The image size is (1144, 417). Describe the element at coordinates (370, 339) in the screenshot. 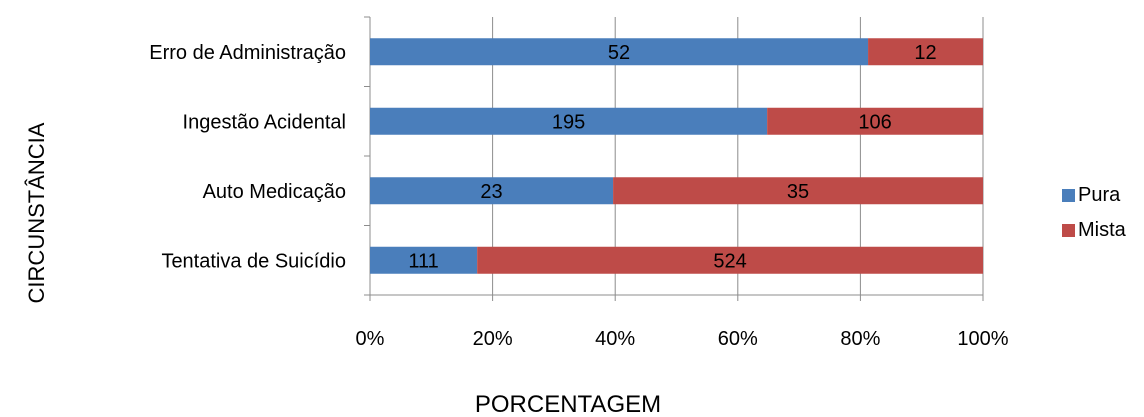

I see `x-tick-label: 0%` at that location.